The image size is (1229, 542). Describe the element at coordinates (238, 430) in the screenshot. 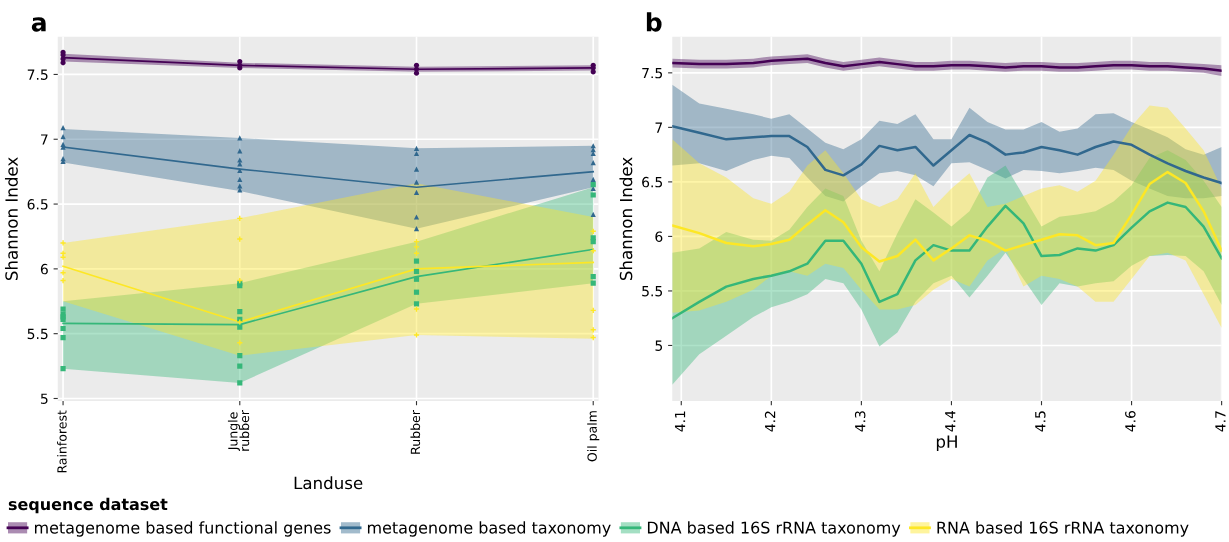

I see `x-tick-label: Jungle rubber` at that location.